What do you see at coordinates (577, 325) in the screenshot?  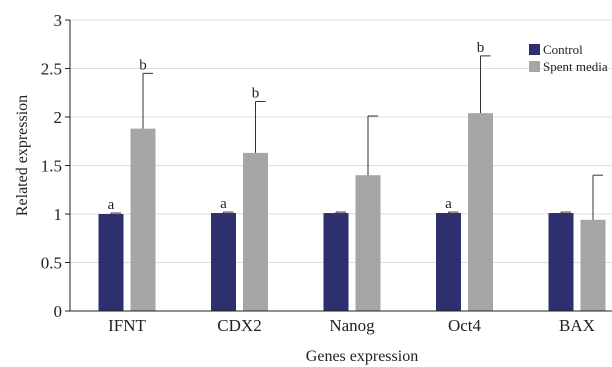 I see `x-tick-label: BAX` at bounding box center [577, 325].